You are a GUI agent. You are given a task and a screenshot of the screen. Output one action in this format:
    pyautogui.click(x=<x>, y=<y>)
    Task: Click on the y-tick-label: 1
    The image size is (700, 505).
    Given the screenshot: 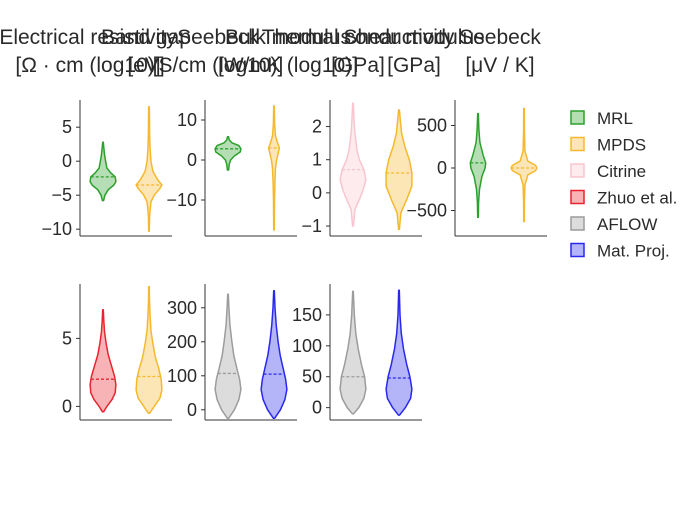 What is the action you would take?
    pyautogui.click(x=317, y=160)
    